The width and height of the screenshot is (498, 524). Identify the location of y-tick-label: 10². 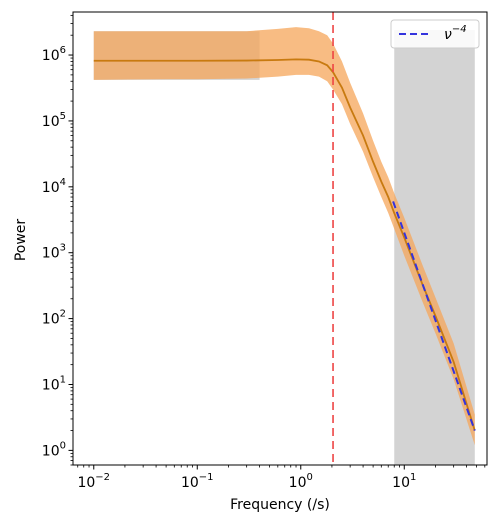
(54, 318).